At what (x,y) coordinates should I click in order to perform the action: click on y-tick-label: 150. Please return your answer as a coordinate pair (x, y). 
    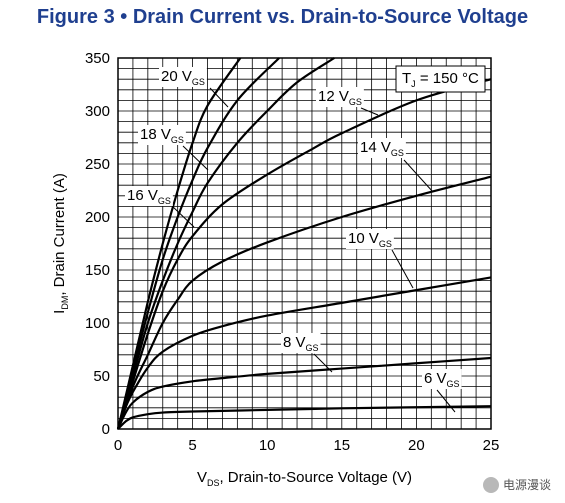
    Looking at the image, I should click on (97, 270).